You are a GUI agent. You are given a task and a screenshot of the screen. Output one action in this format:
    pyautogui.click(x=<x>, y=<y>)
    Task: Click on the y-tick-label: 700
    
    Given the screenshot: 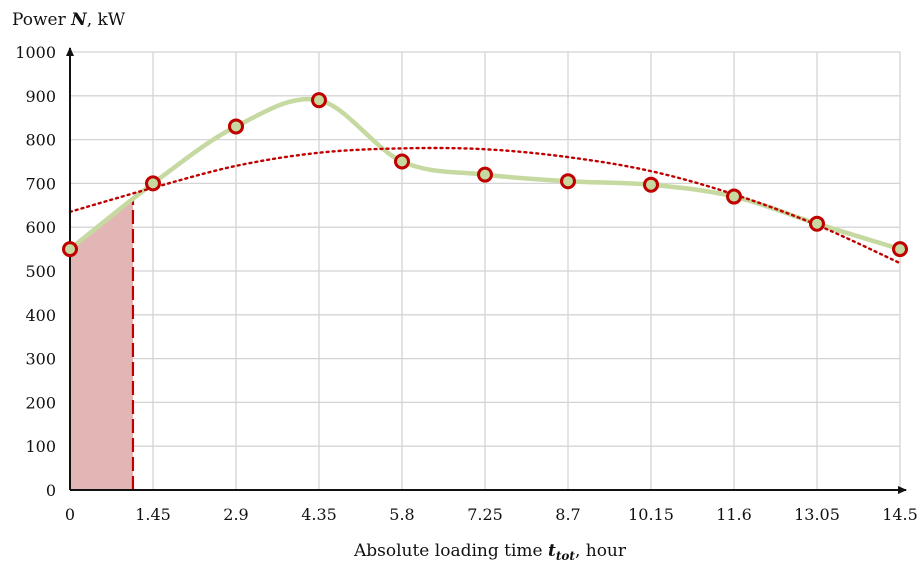 What is the action you would take?
    pyautogui.click(x=40, y=183)
    